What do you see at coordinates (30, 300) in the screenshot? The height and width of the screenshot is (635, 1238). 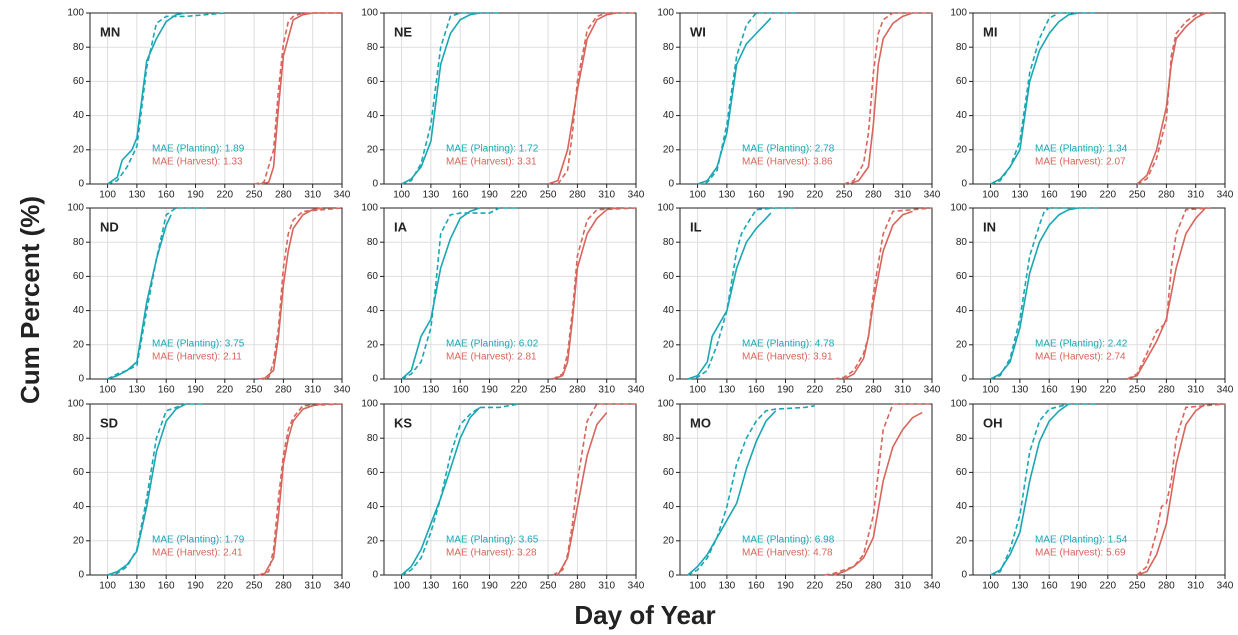 I see `y-axis-label: Cum Percent (%)` at bounding box center [30, 300].